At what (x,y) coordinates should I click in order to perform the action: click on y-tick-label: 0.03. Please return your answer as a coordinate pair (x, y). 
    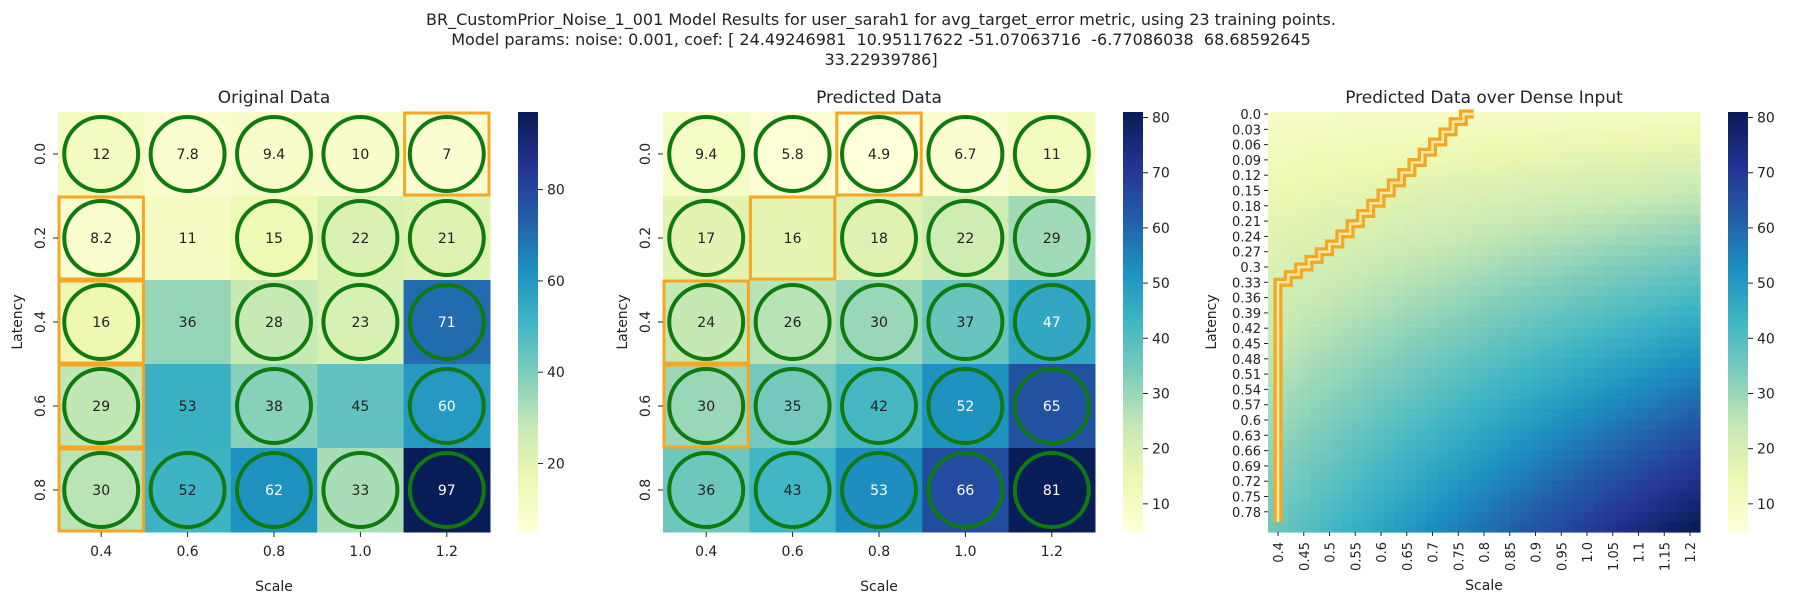
    Looking at the image, I should click on (1246, 130).